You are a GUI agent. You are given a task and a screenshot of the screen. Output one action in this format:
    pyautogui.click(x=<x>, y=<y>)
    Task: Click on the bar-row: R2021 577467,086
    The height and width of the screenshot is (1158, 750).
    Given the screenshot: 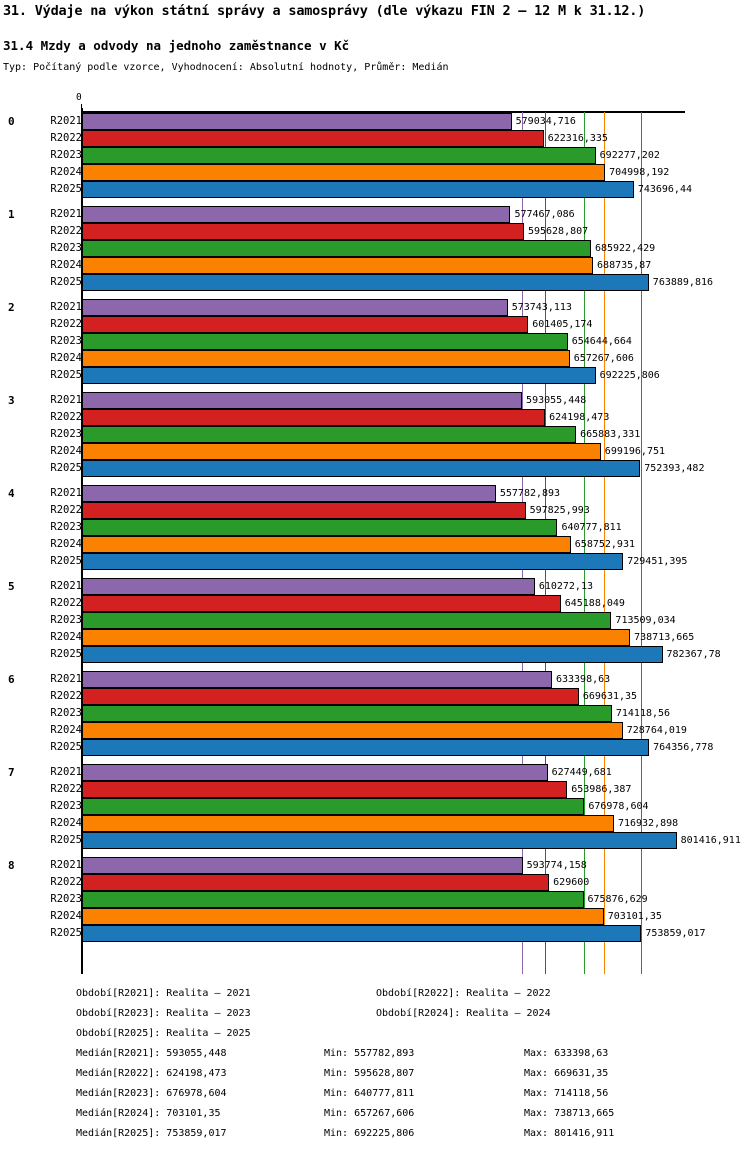 What is the action you would take?
    pyautogui.click(x=375, y=214)
    